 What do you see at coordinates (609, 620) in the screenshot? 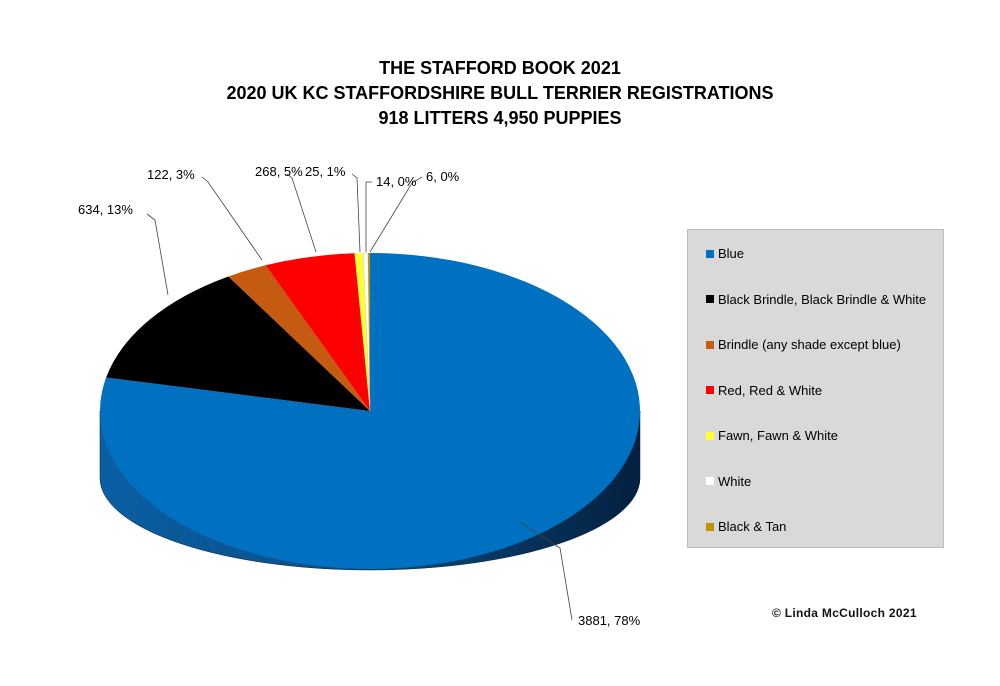
I see `data-label: 3881, 78%` at bounding box center [609, 620].